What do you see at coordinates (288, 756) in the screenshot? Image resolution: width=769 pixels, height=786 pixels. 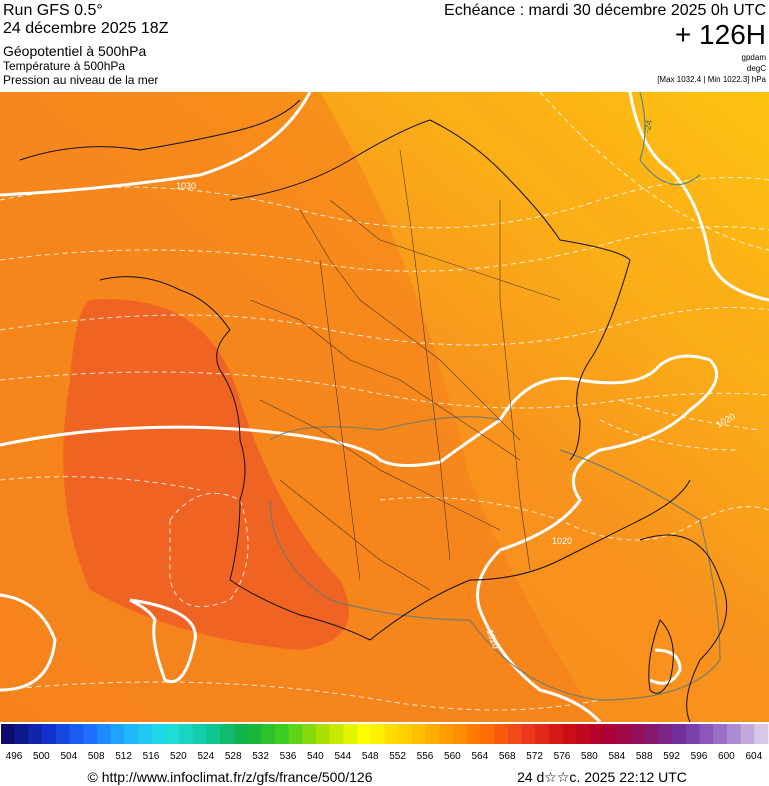 I see `colorbar-label: 536` at bounding box center [288, 756].